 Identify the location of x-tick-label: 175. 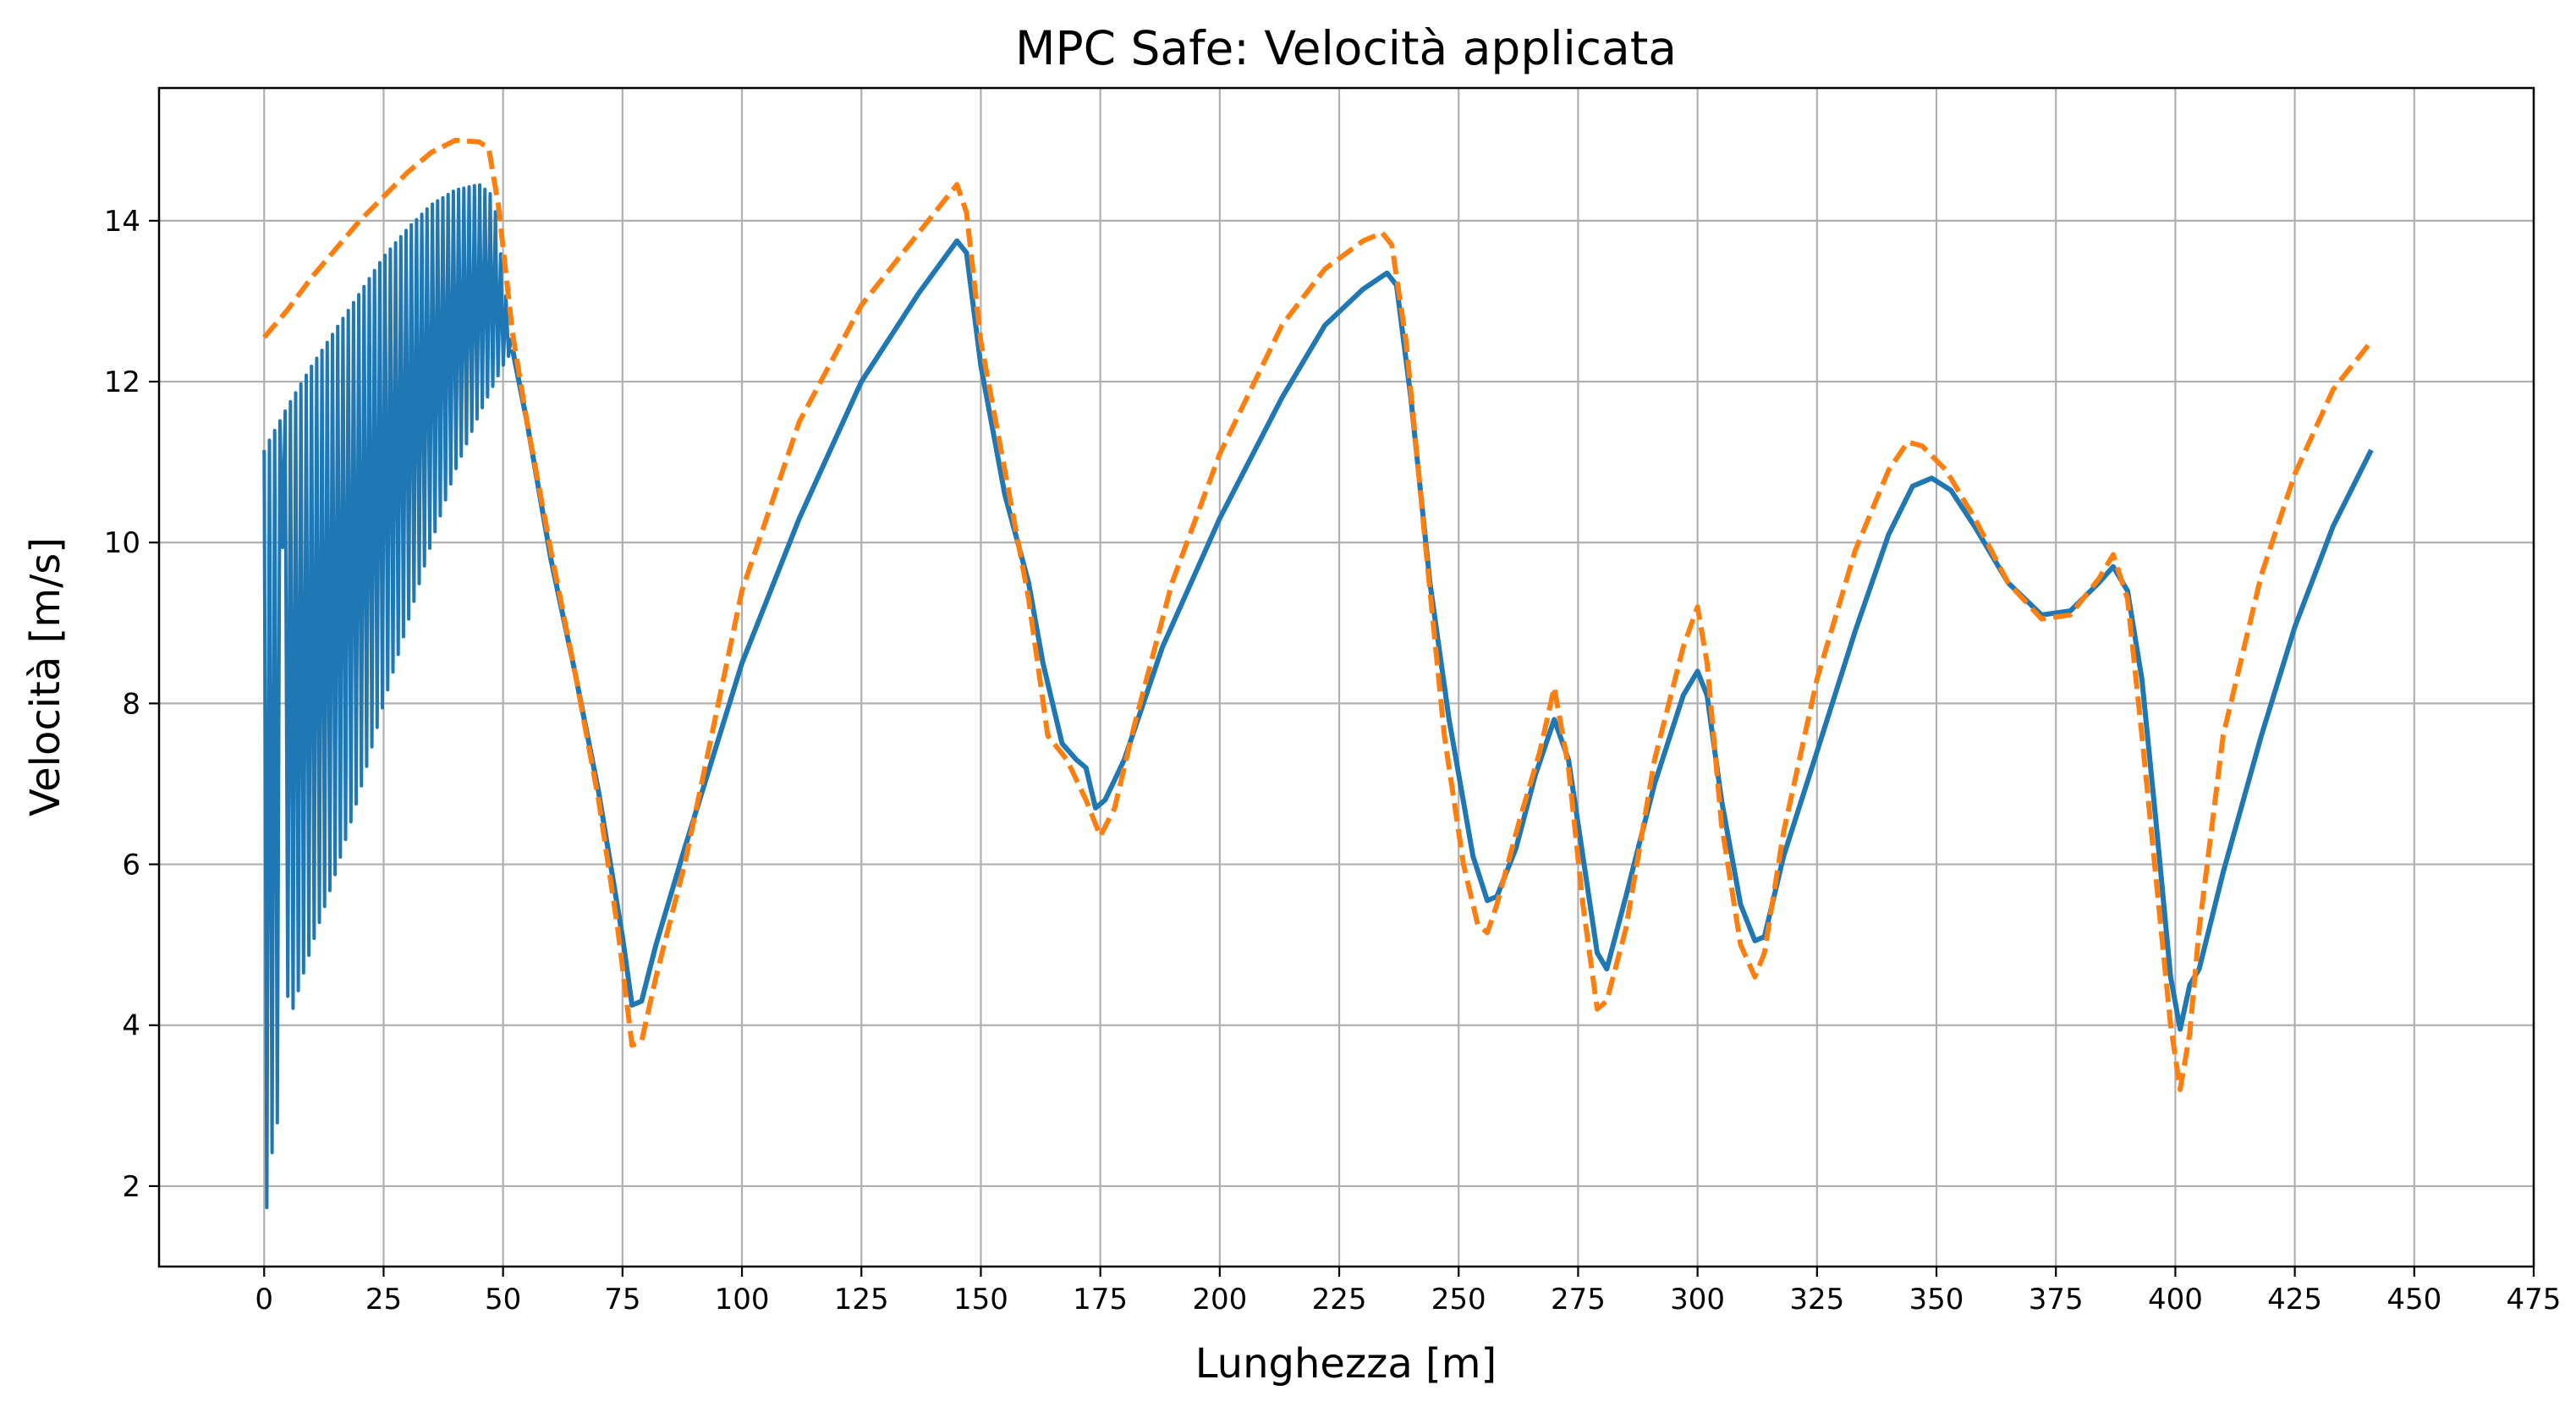
(1100, 1299).